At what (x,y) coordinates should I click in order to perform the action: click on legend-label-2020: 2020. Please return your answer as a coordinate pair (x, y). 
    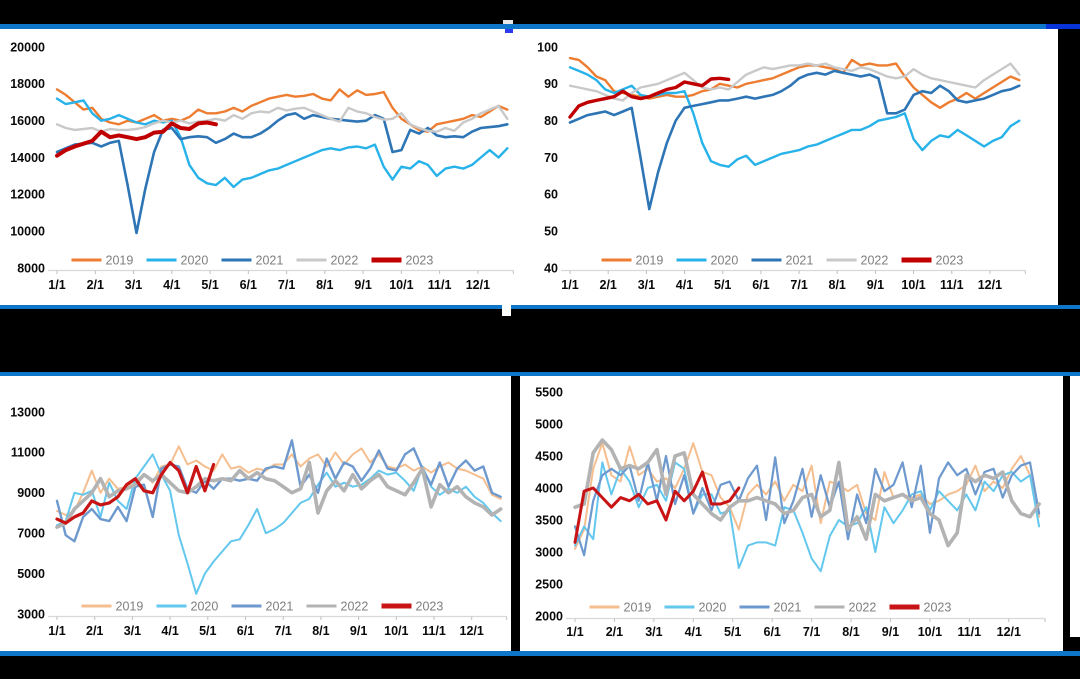
    Looking at the image, I should click on (713, 607).